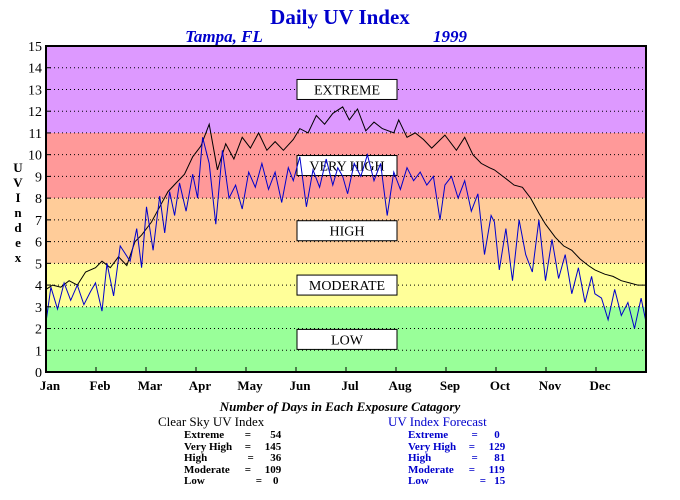  I want to click on y-tick-label: 1, so click(38, 351).